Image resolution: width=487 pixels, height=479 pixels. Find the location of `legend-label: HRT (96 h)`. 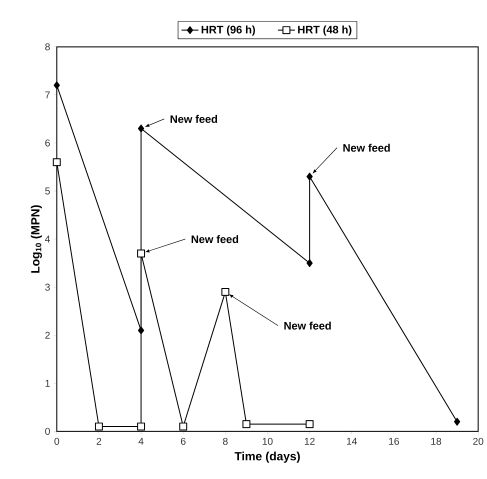

legend-label: HRT (96 h) is located at coordinates (228, 30).